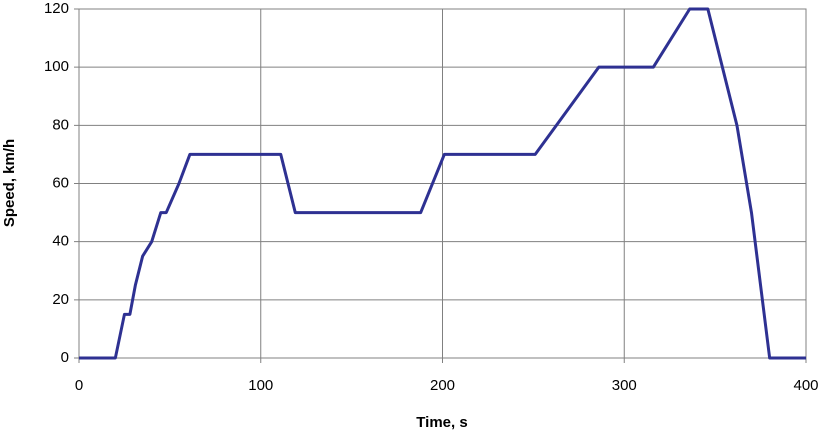 The image size is (823, 433). I want to click on y-tick-label: 40, so click(60, 241).